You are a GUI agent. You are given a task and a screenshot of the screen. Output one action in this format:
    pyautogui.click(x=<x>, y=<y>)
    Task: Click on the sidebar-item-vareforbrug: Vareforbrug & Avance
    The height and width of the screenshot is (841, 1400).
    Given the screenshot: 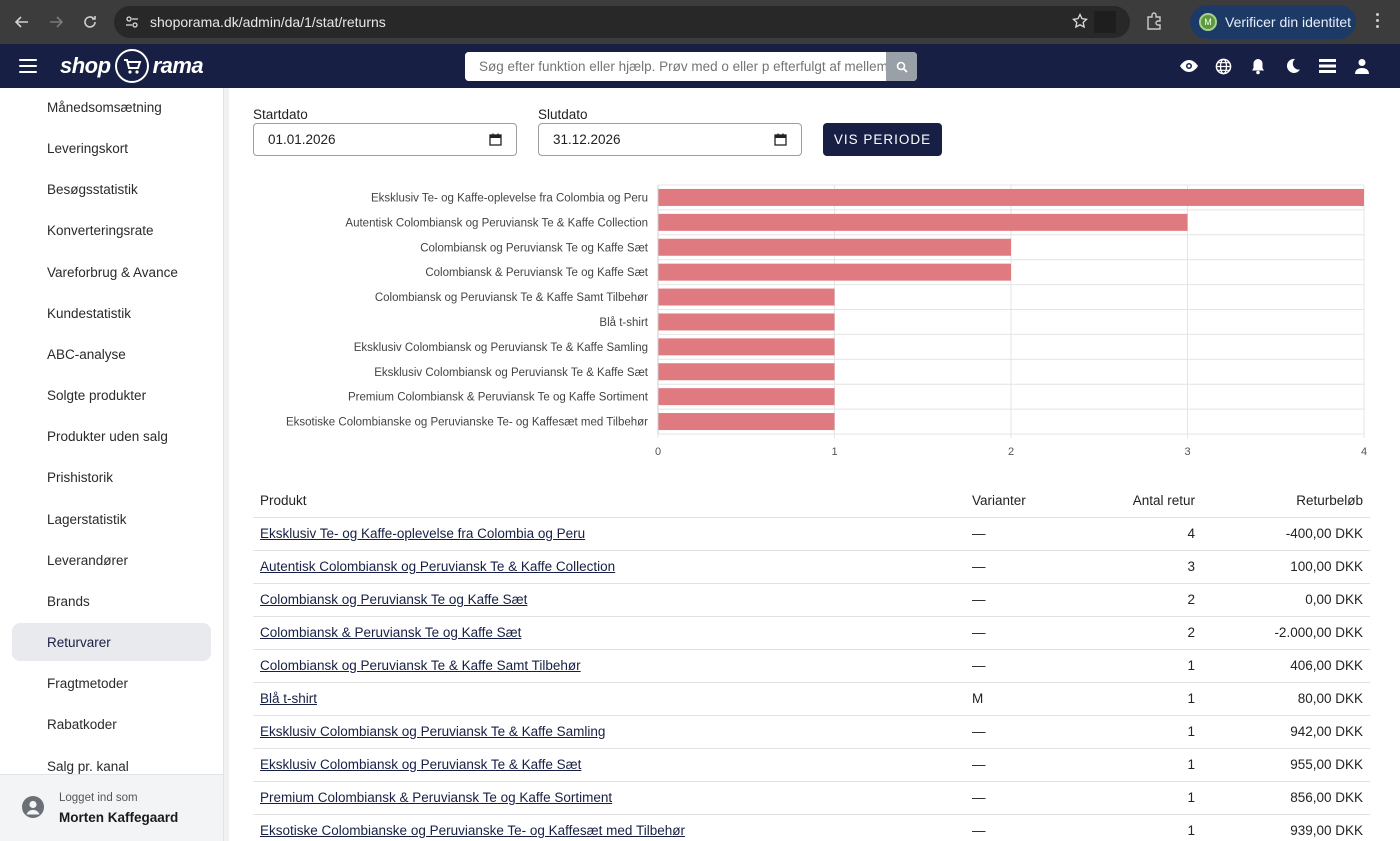 What is the action you would take?
    pyautogui.click(x=111, y=272)
    